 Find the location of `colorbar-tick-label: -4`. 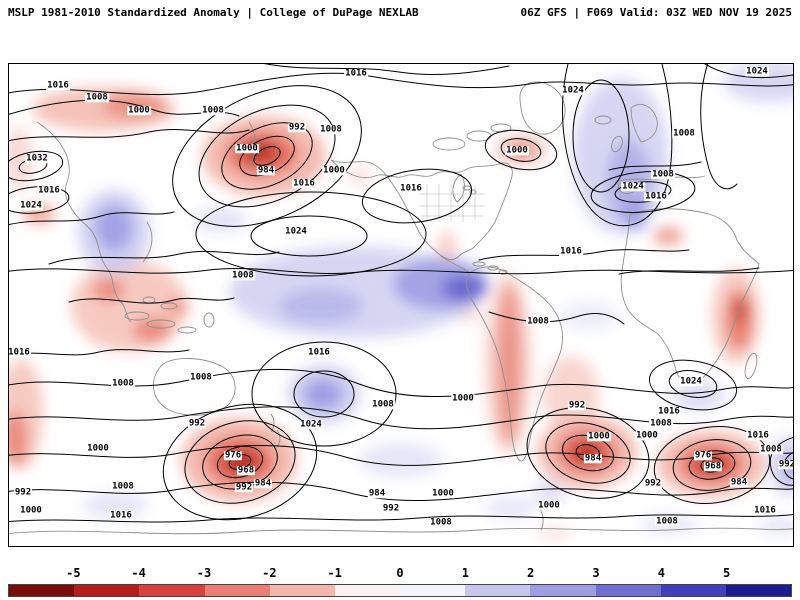

colorbar-tick-label: -4 is located at coordinates (138, 573).